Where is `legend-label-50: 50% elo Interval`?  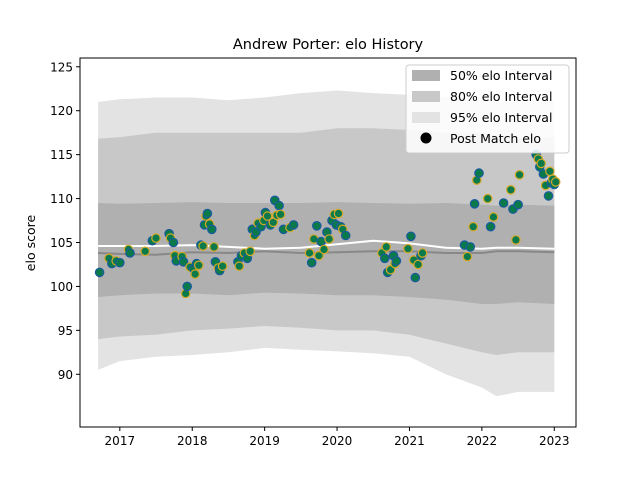 legend-label-50: 50% elo Interval is located at coordinates (501, 75).